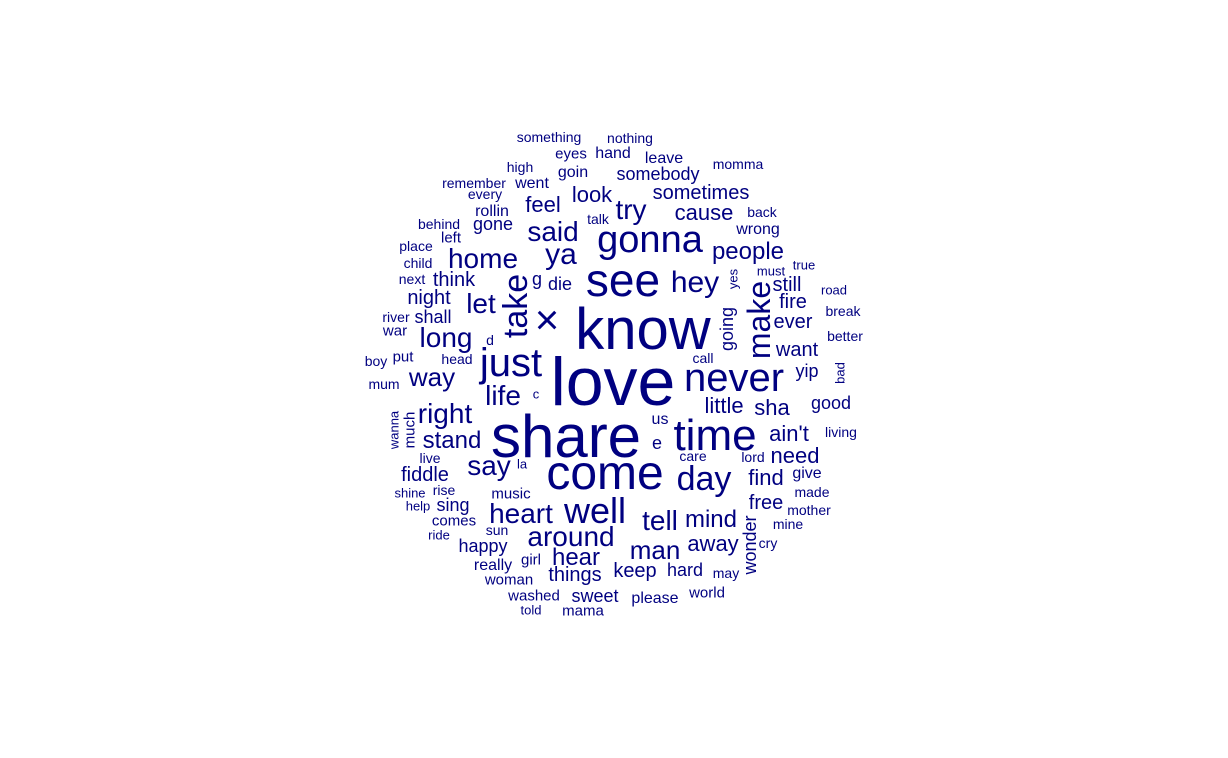 The width and height of the screenshot is (1228, 758). What do you see at coordinates (753, 457) in the screenshot?
I see `word: lord` at bounding box center [753, 457].